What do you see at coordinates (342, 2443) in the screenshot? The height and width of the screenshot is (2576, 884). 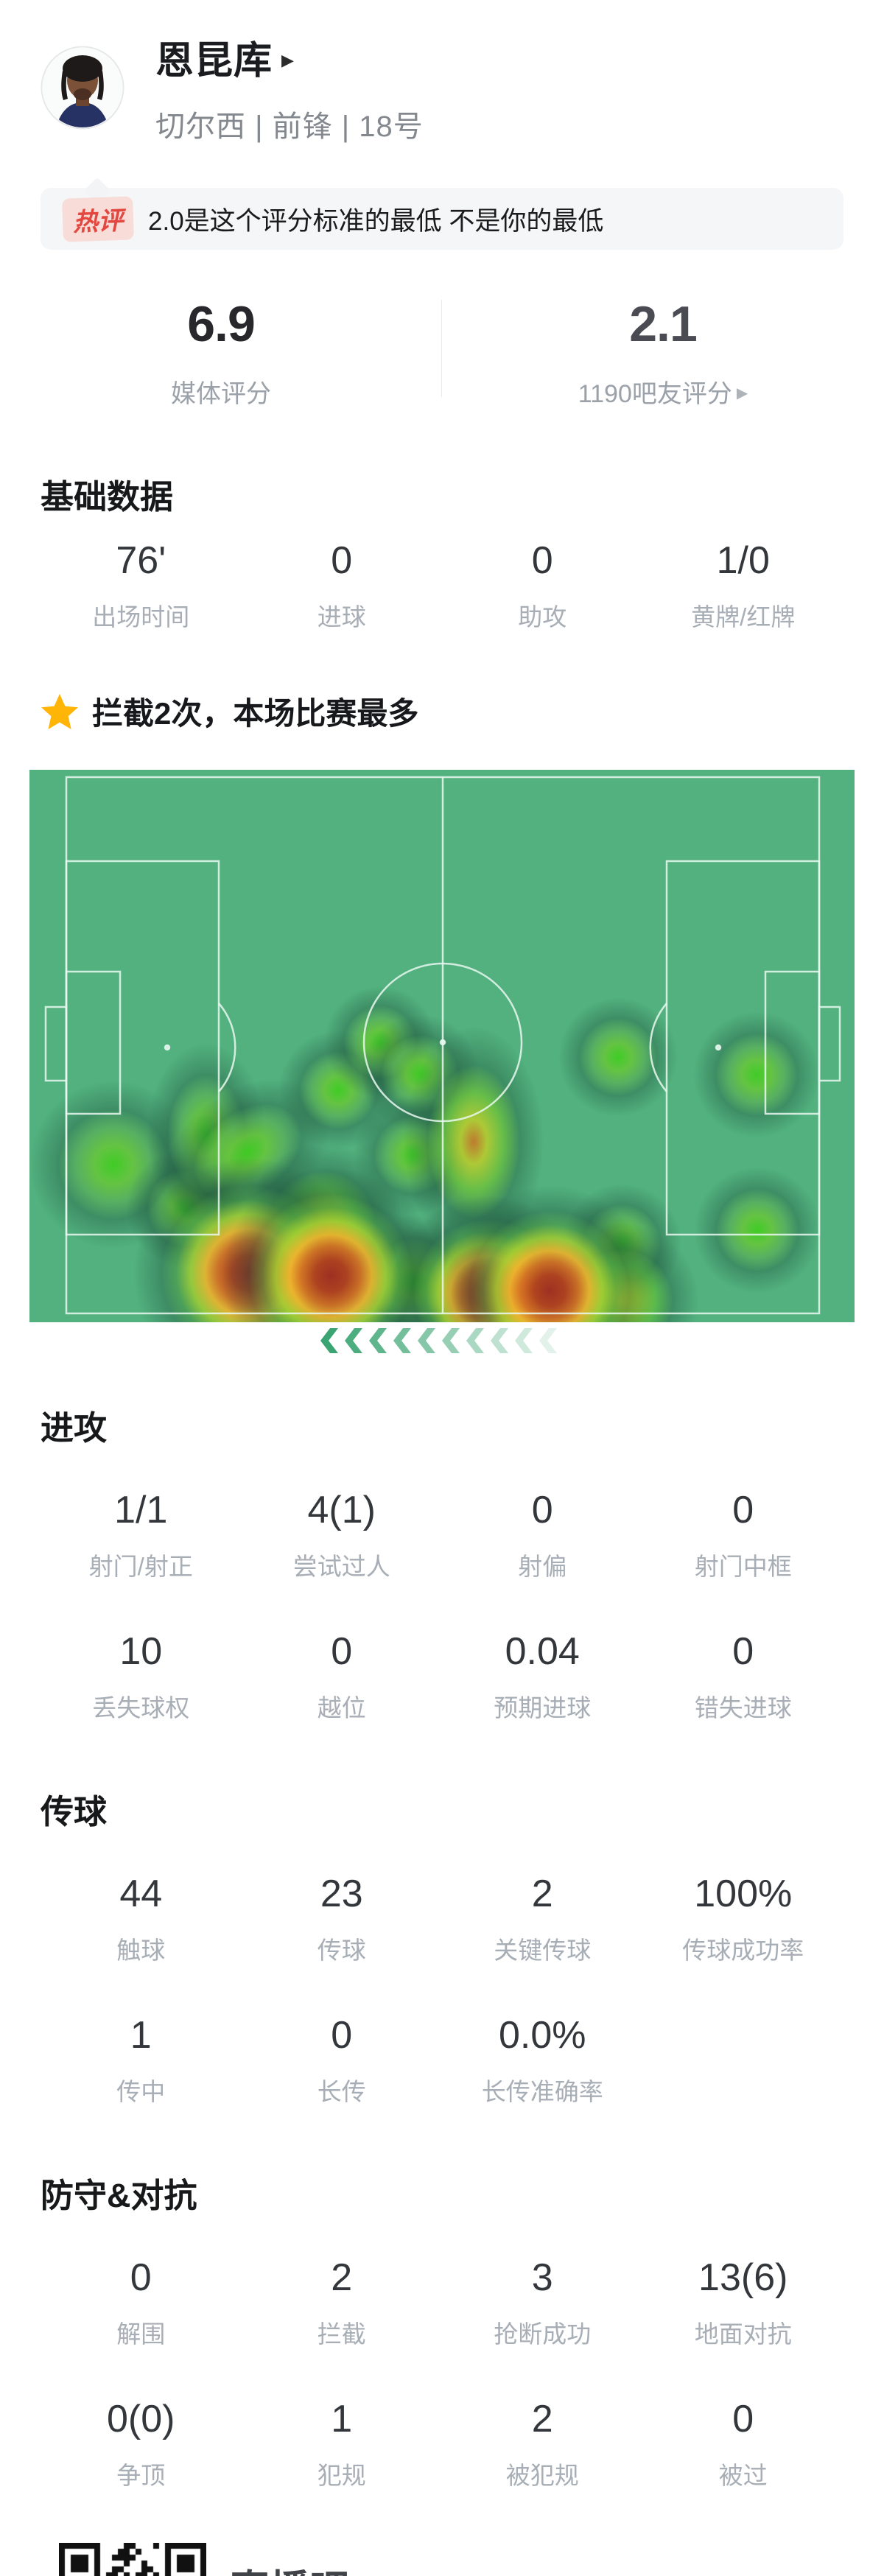 I see `stat-fouls: 1 犯规` at bounding box center [342, 2443].